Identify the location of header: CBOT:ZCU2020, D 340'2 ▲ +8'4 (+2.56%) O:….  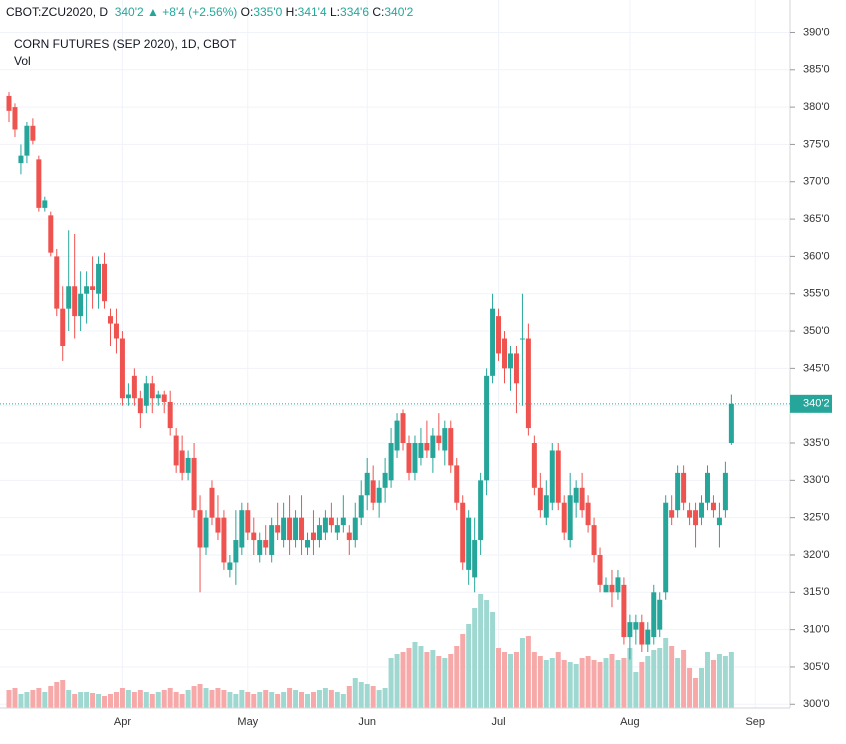
(209, 12).